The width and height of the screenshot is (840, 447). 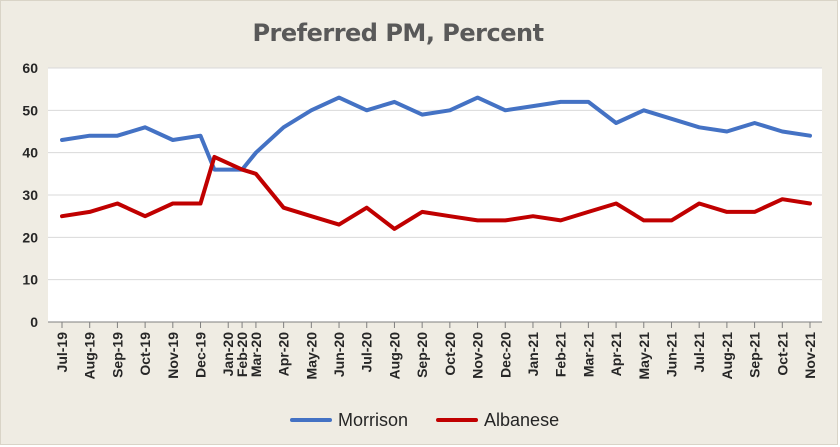 What do you see at coordinates (90, 356) in the screenshot?
I see `x-tick-label: Aug-19` at bounding box center [90, 356].